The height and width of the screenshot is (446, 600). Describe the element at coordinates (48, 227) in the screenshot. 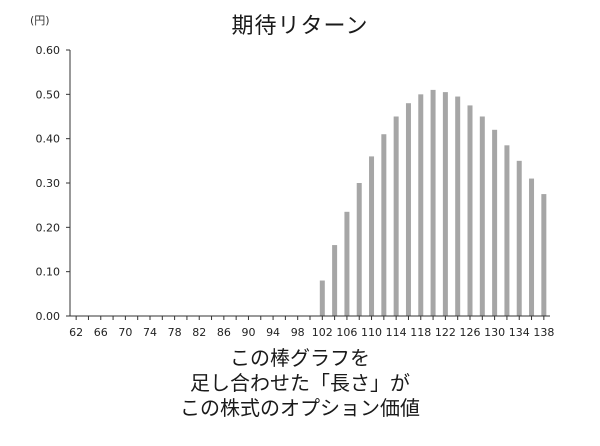

I see `y-tick-label: 0.20` at that location.